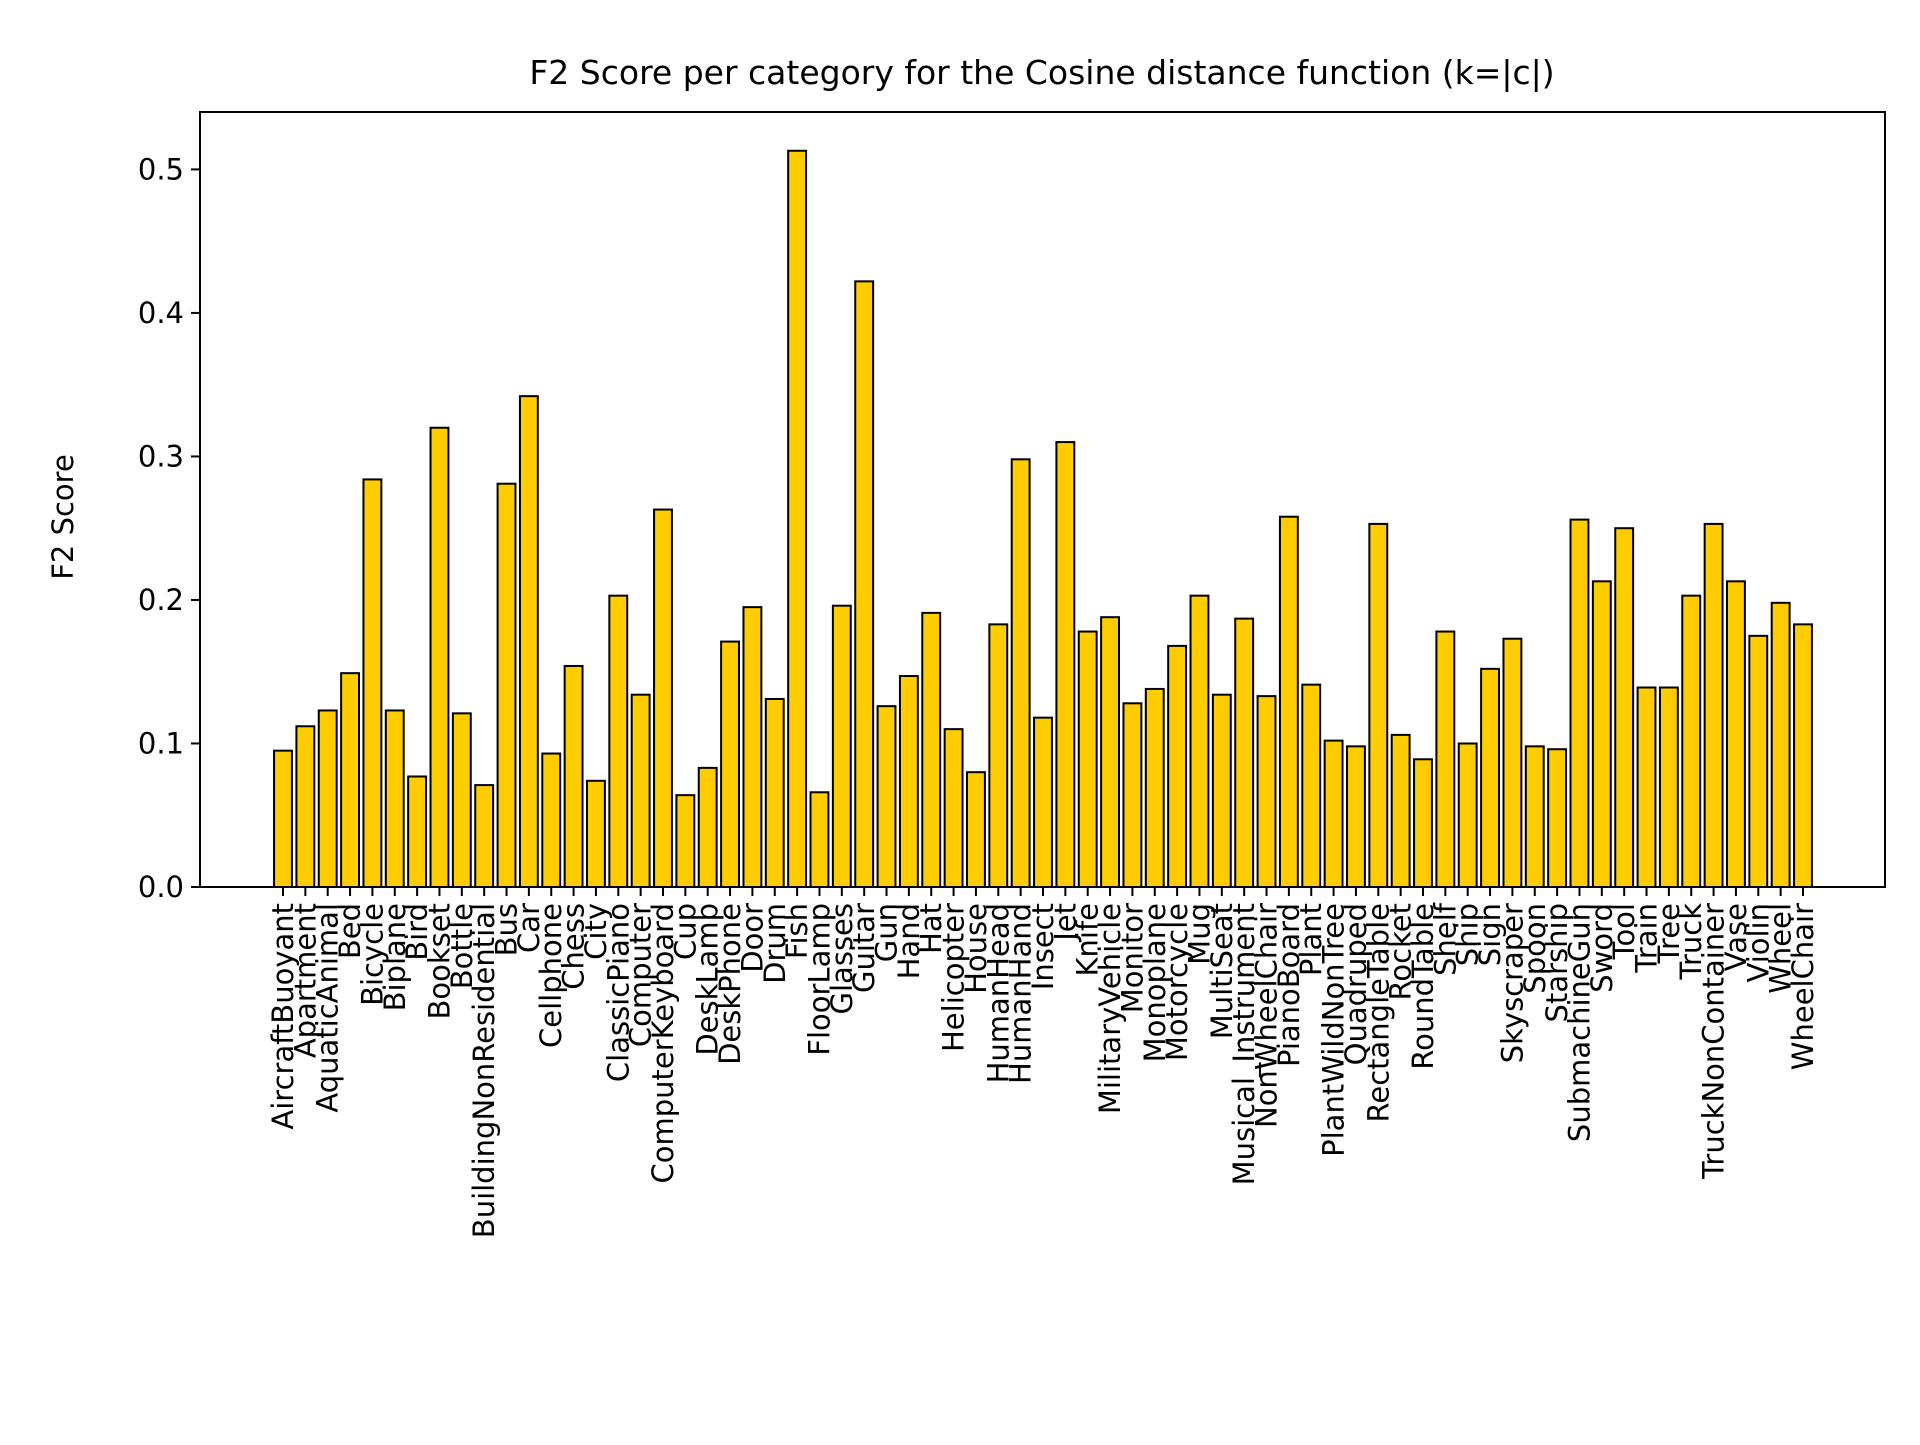 The image size is (1920, 1445). I want to click on bar-Sign, so click(1490, 777).